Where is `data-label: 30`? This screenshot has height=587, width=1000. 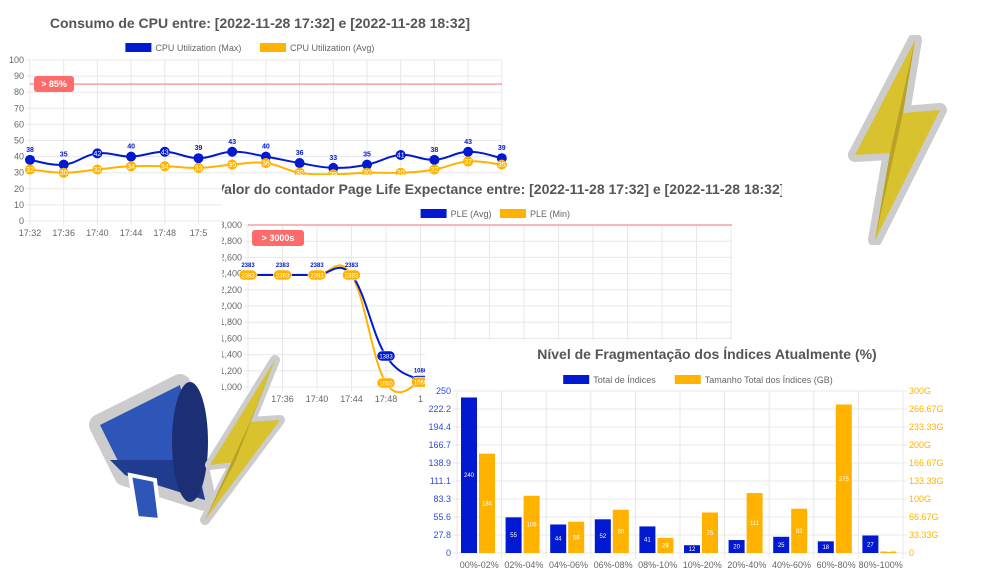 data-label: 30 is located at coordinates (367, 173).